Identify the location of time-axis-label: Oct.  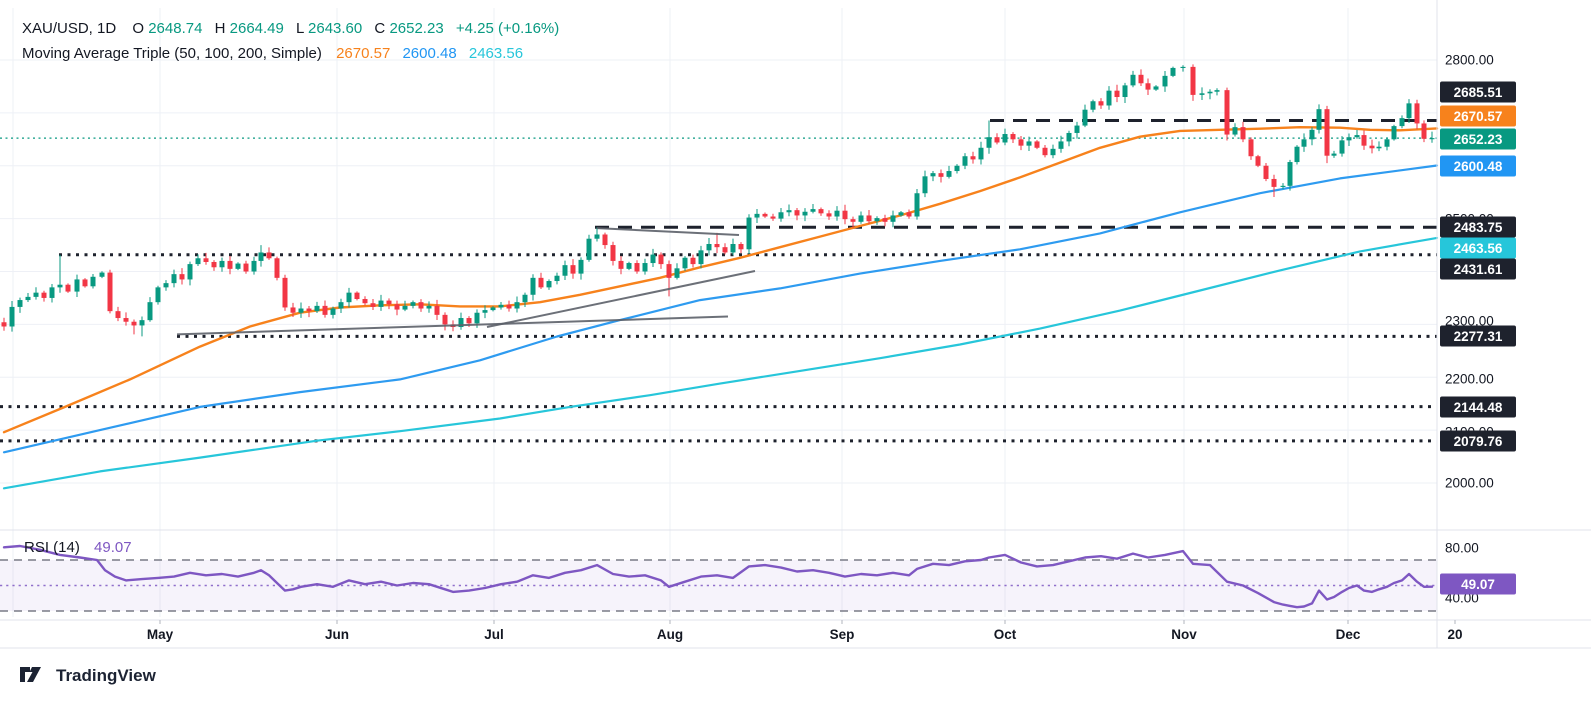
(1005, 634).